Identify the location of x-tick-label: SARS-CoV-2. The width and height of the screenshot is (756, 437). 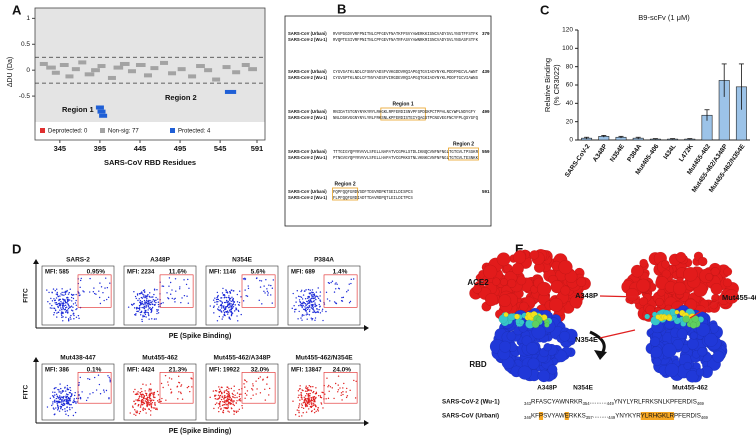
(578, 161).